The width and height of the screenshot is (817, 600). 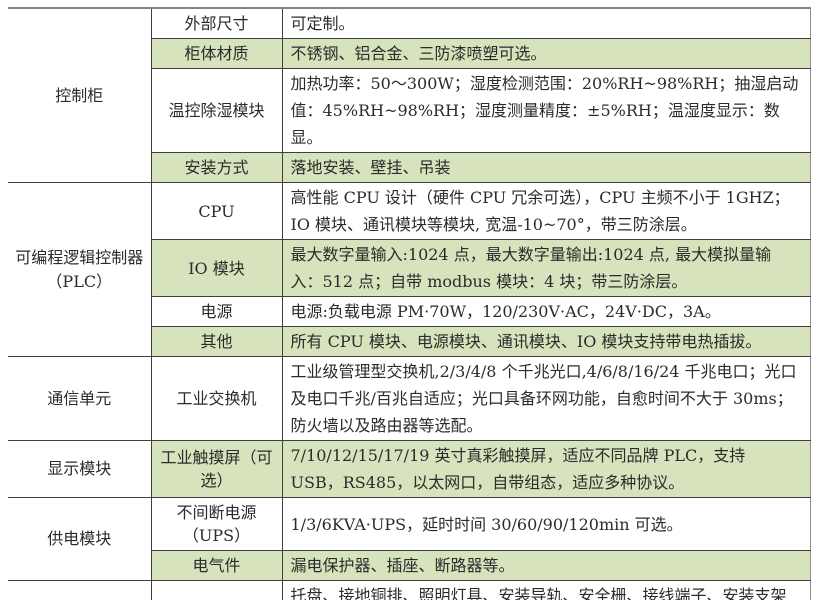 I want to click on desc-cell: 1/3/6KVA·UPS，延时时间 30/60/90/120min 可选。, so click(x=546, y=524).